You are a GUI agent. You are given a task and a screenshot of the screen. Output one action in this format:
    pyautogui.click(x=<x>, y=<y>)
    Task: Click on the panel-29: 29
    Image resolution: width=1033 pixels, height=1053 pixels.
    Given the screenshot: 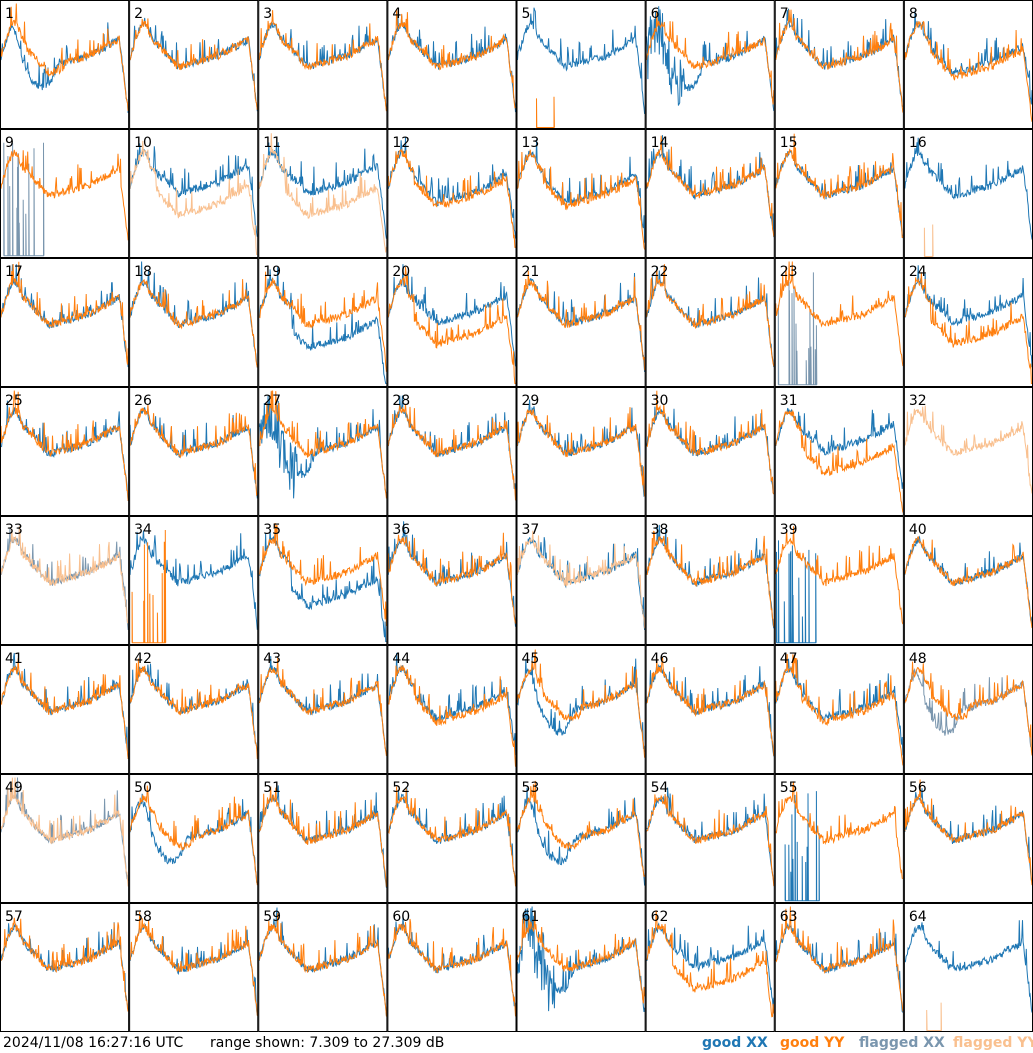 What is the action you would take?
    pyautogui.click(x=581, y=451)
    